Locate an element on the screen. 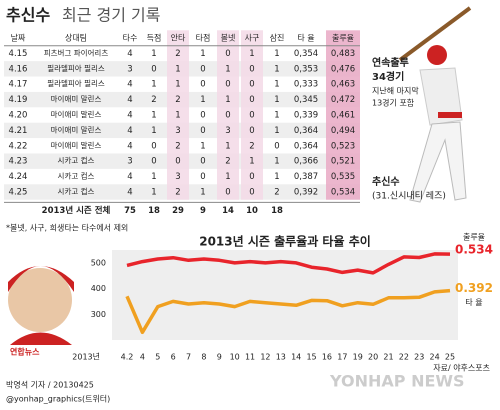  x-tick-label: 16 is located at coordinates (327, 357).